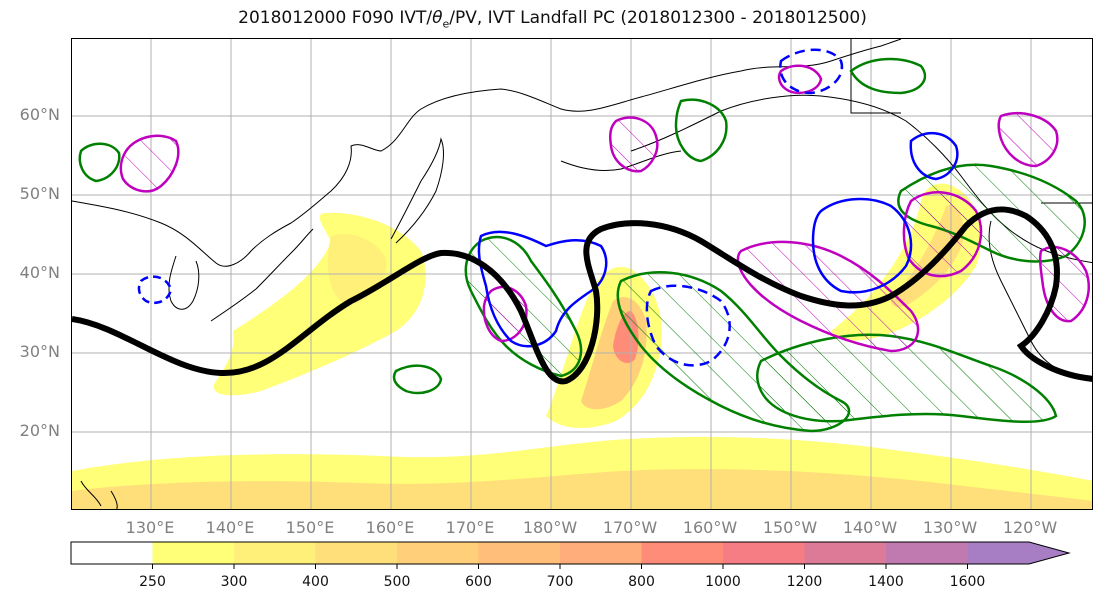 The image size is (1105, 603). Describe the element at coordinates (315, 582) in the screenshot. I see `colorbar-tick-label: 400` at that location.